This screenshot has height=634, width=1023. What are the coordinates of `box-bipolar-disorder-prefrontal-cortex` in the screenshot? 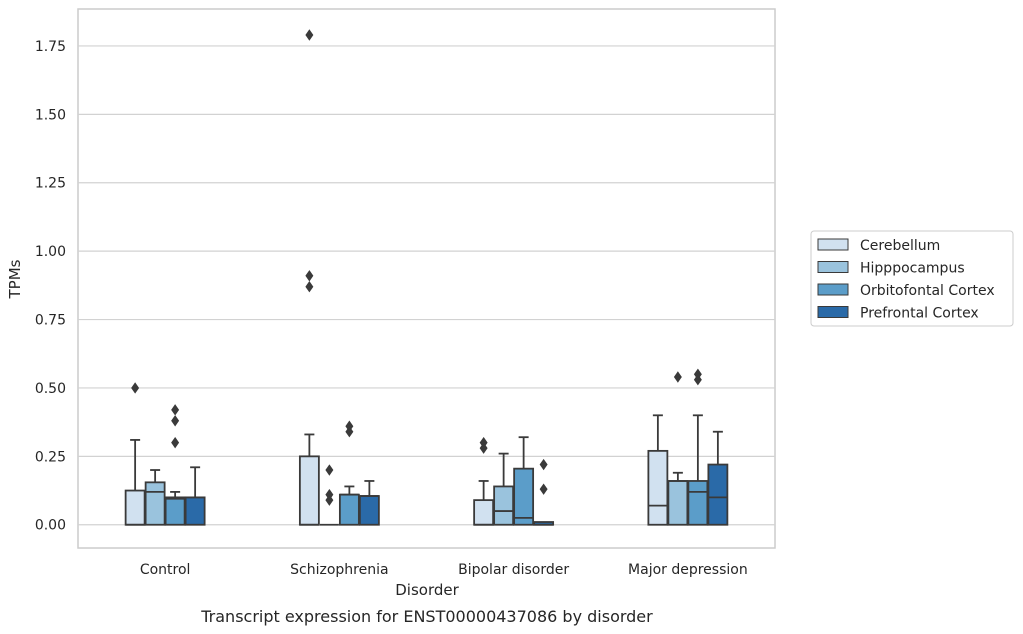 It's located at (544, 492).